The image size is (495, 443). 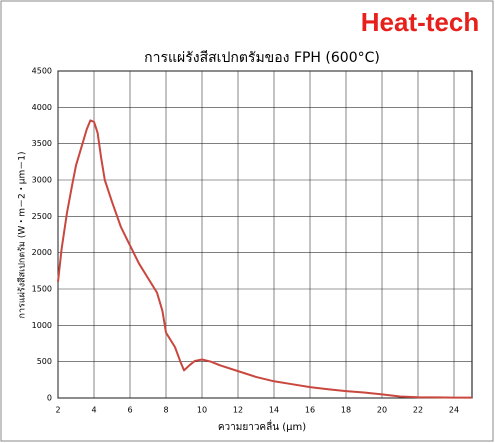 I want to click on y-tick-label: 1500, so click(x=42, y=289).